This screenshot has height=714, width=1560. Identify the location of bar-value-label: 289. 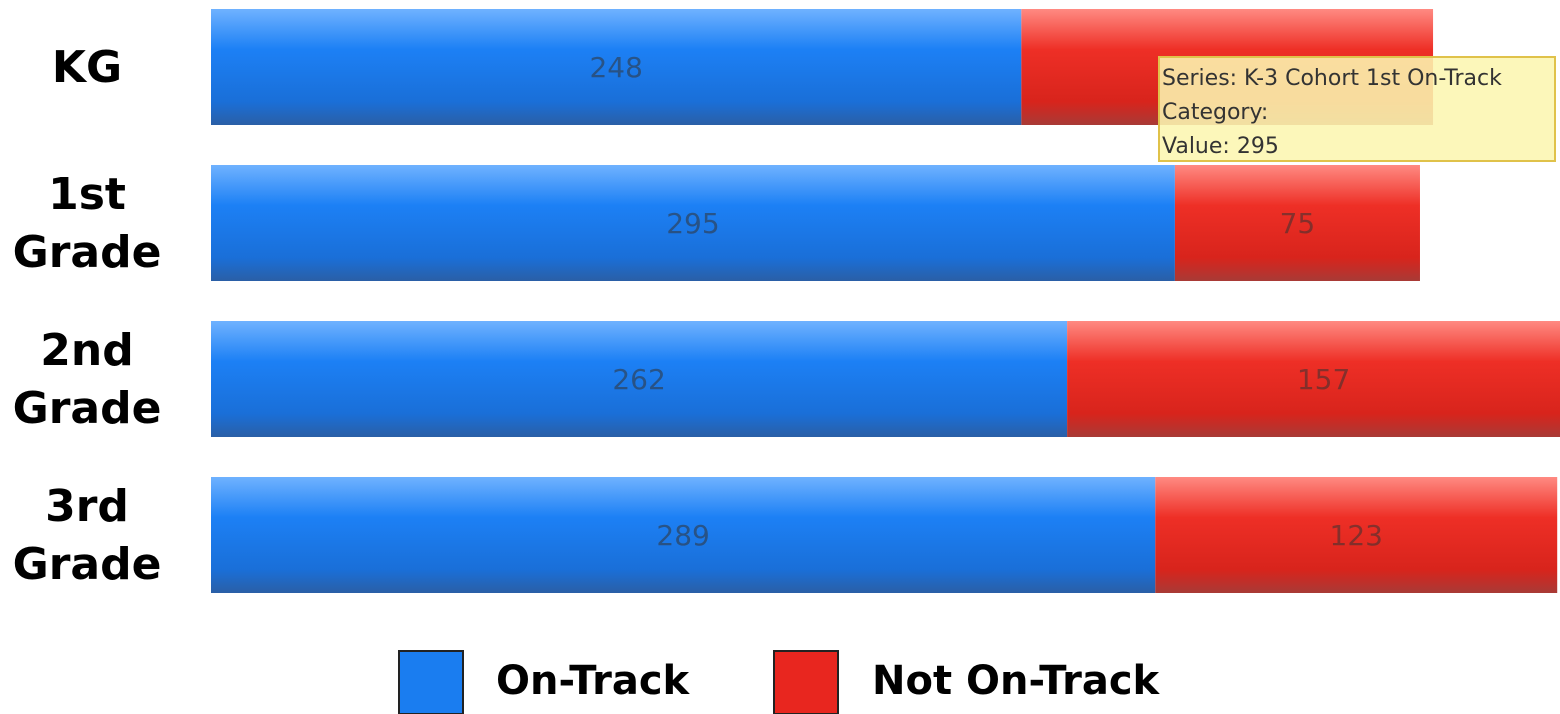
(682, 535).